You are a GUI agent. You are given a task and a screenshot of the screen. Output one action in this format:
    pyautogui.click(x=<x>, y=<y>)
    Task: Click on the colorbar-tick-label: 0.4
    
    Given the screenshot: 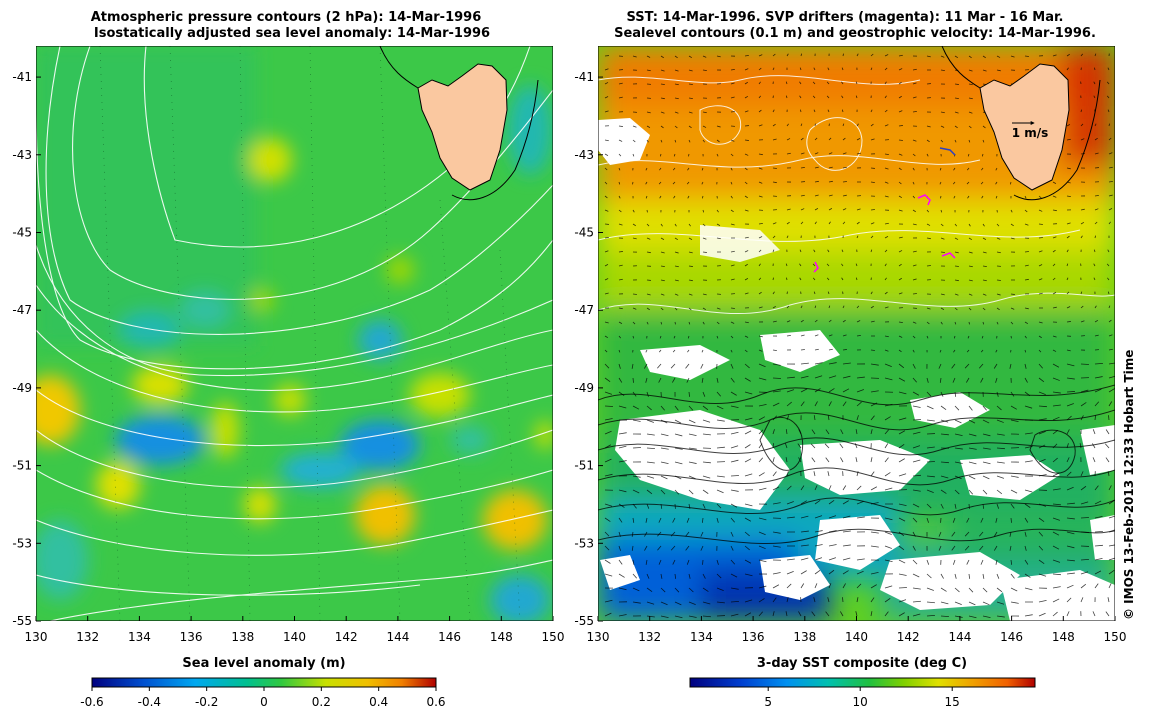 What is the action you would take?
    pyautogui.click(x=378, y=702)
    